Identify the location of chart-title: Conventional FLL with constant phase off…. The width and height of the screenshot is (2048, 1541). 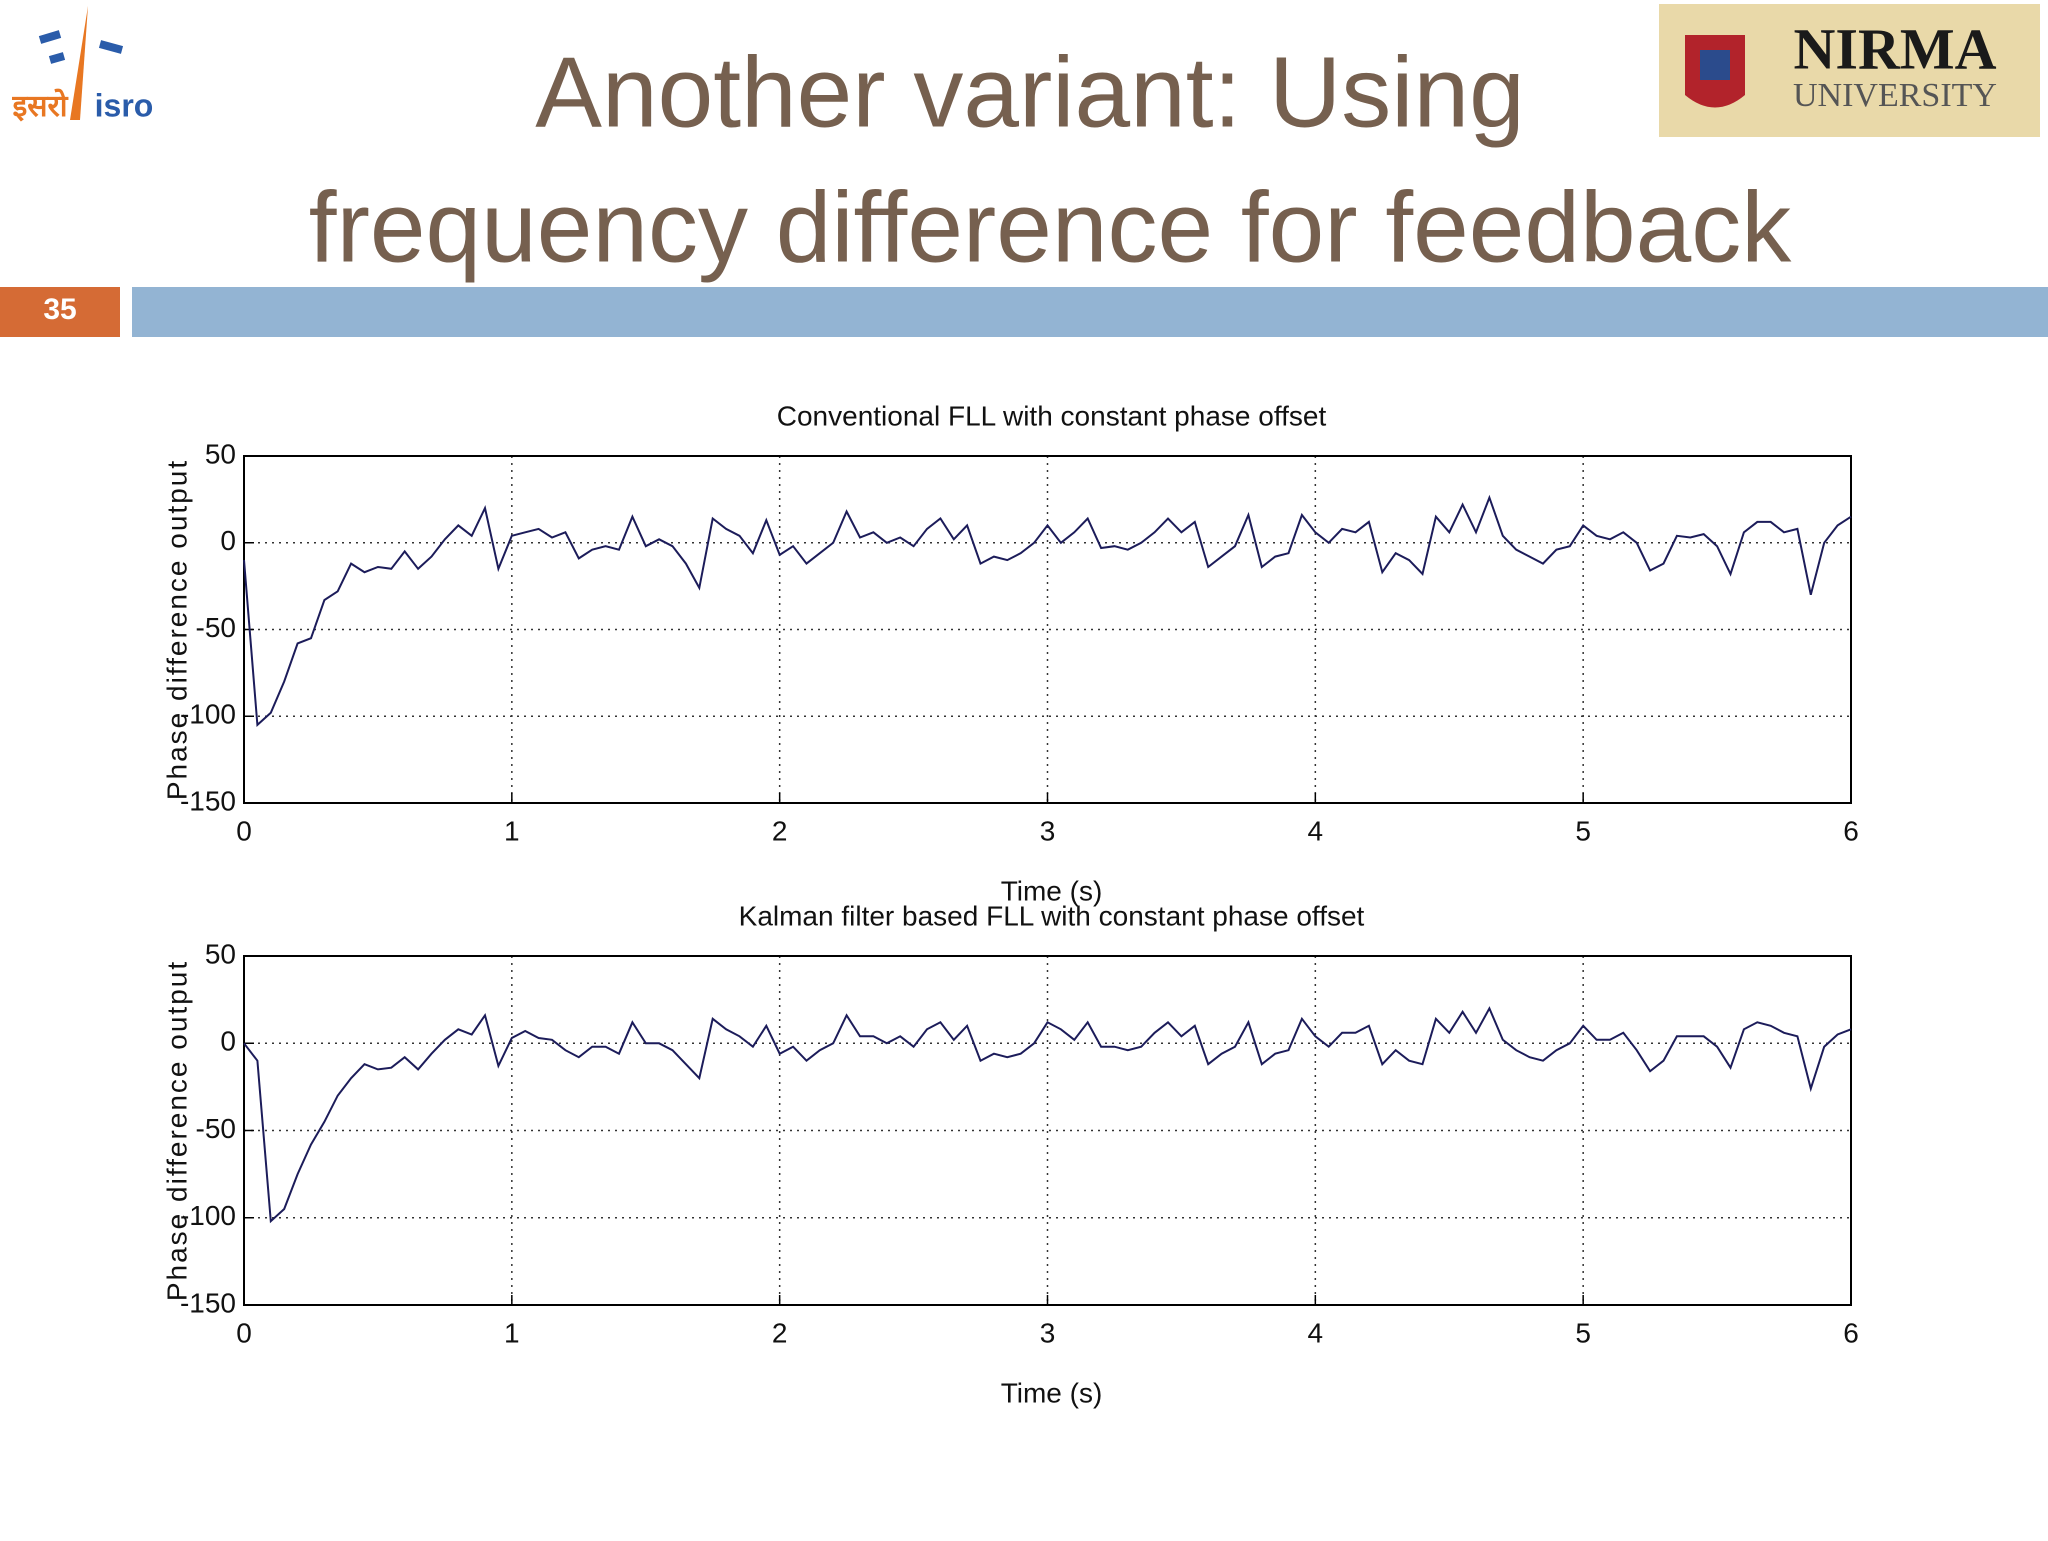
(1052, 415).